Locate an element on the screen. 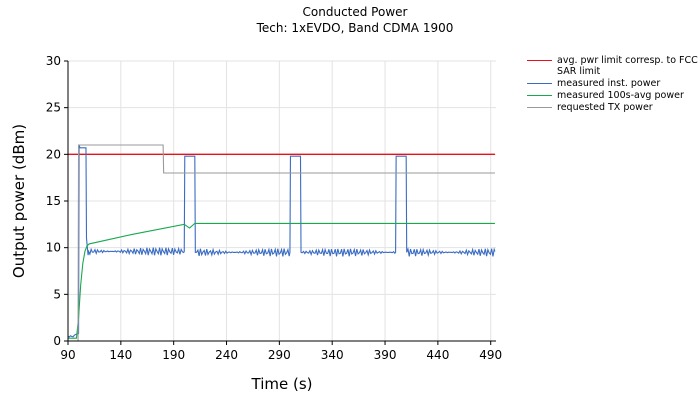  legend-item: measured inst. power is located at coordinates (613, 83).